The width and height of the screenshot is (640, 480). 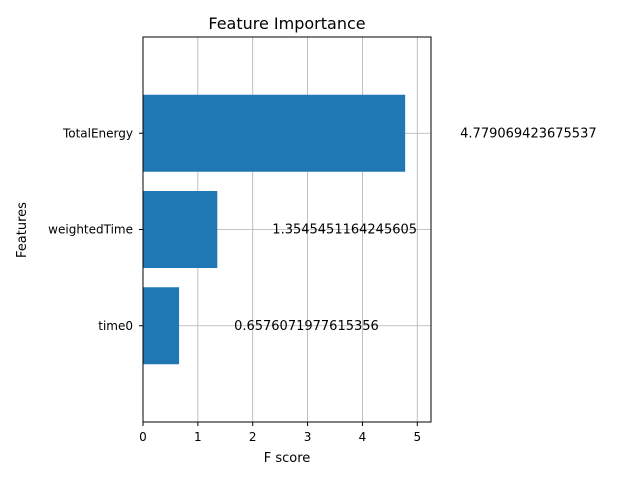 I want to click on chart-title: Feature Importance, so click(x=286, y=23).